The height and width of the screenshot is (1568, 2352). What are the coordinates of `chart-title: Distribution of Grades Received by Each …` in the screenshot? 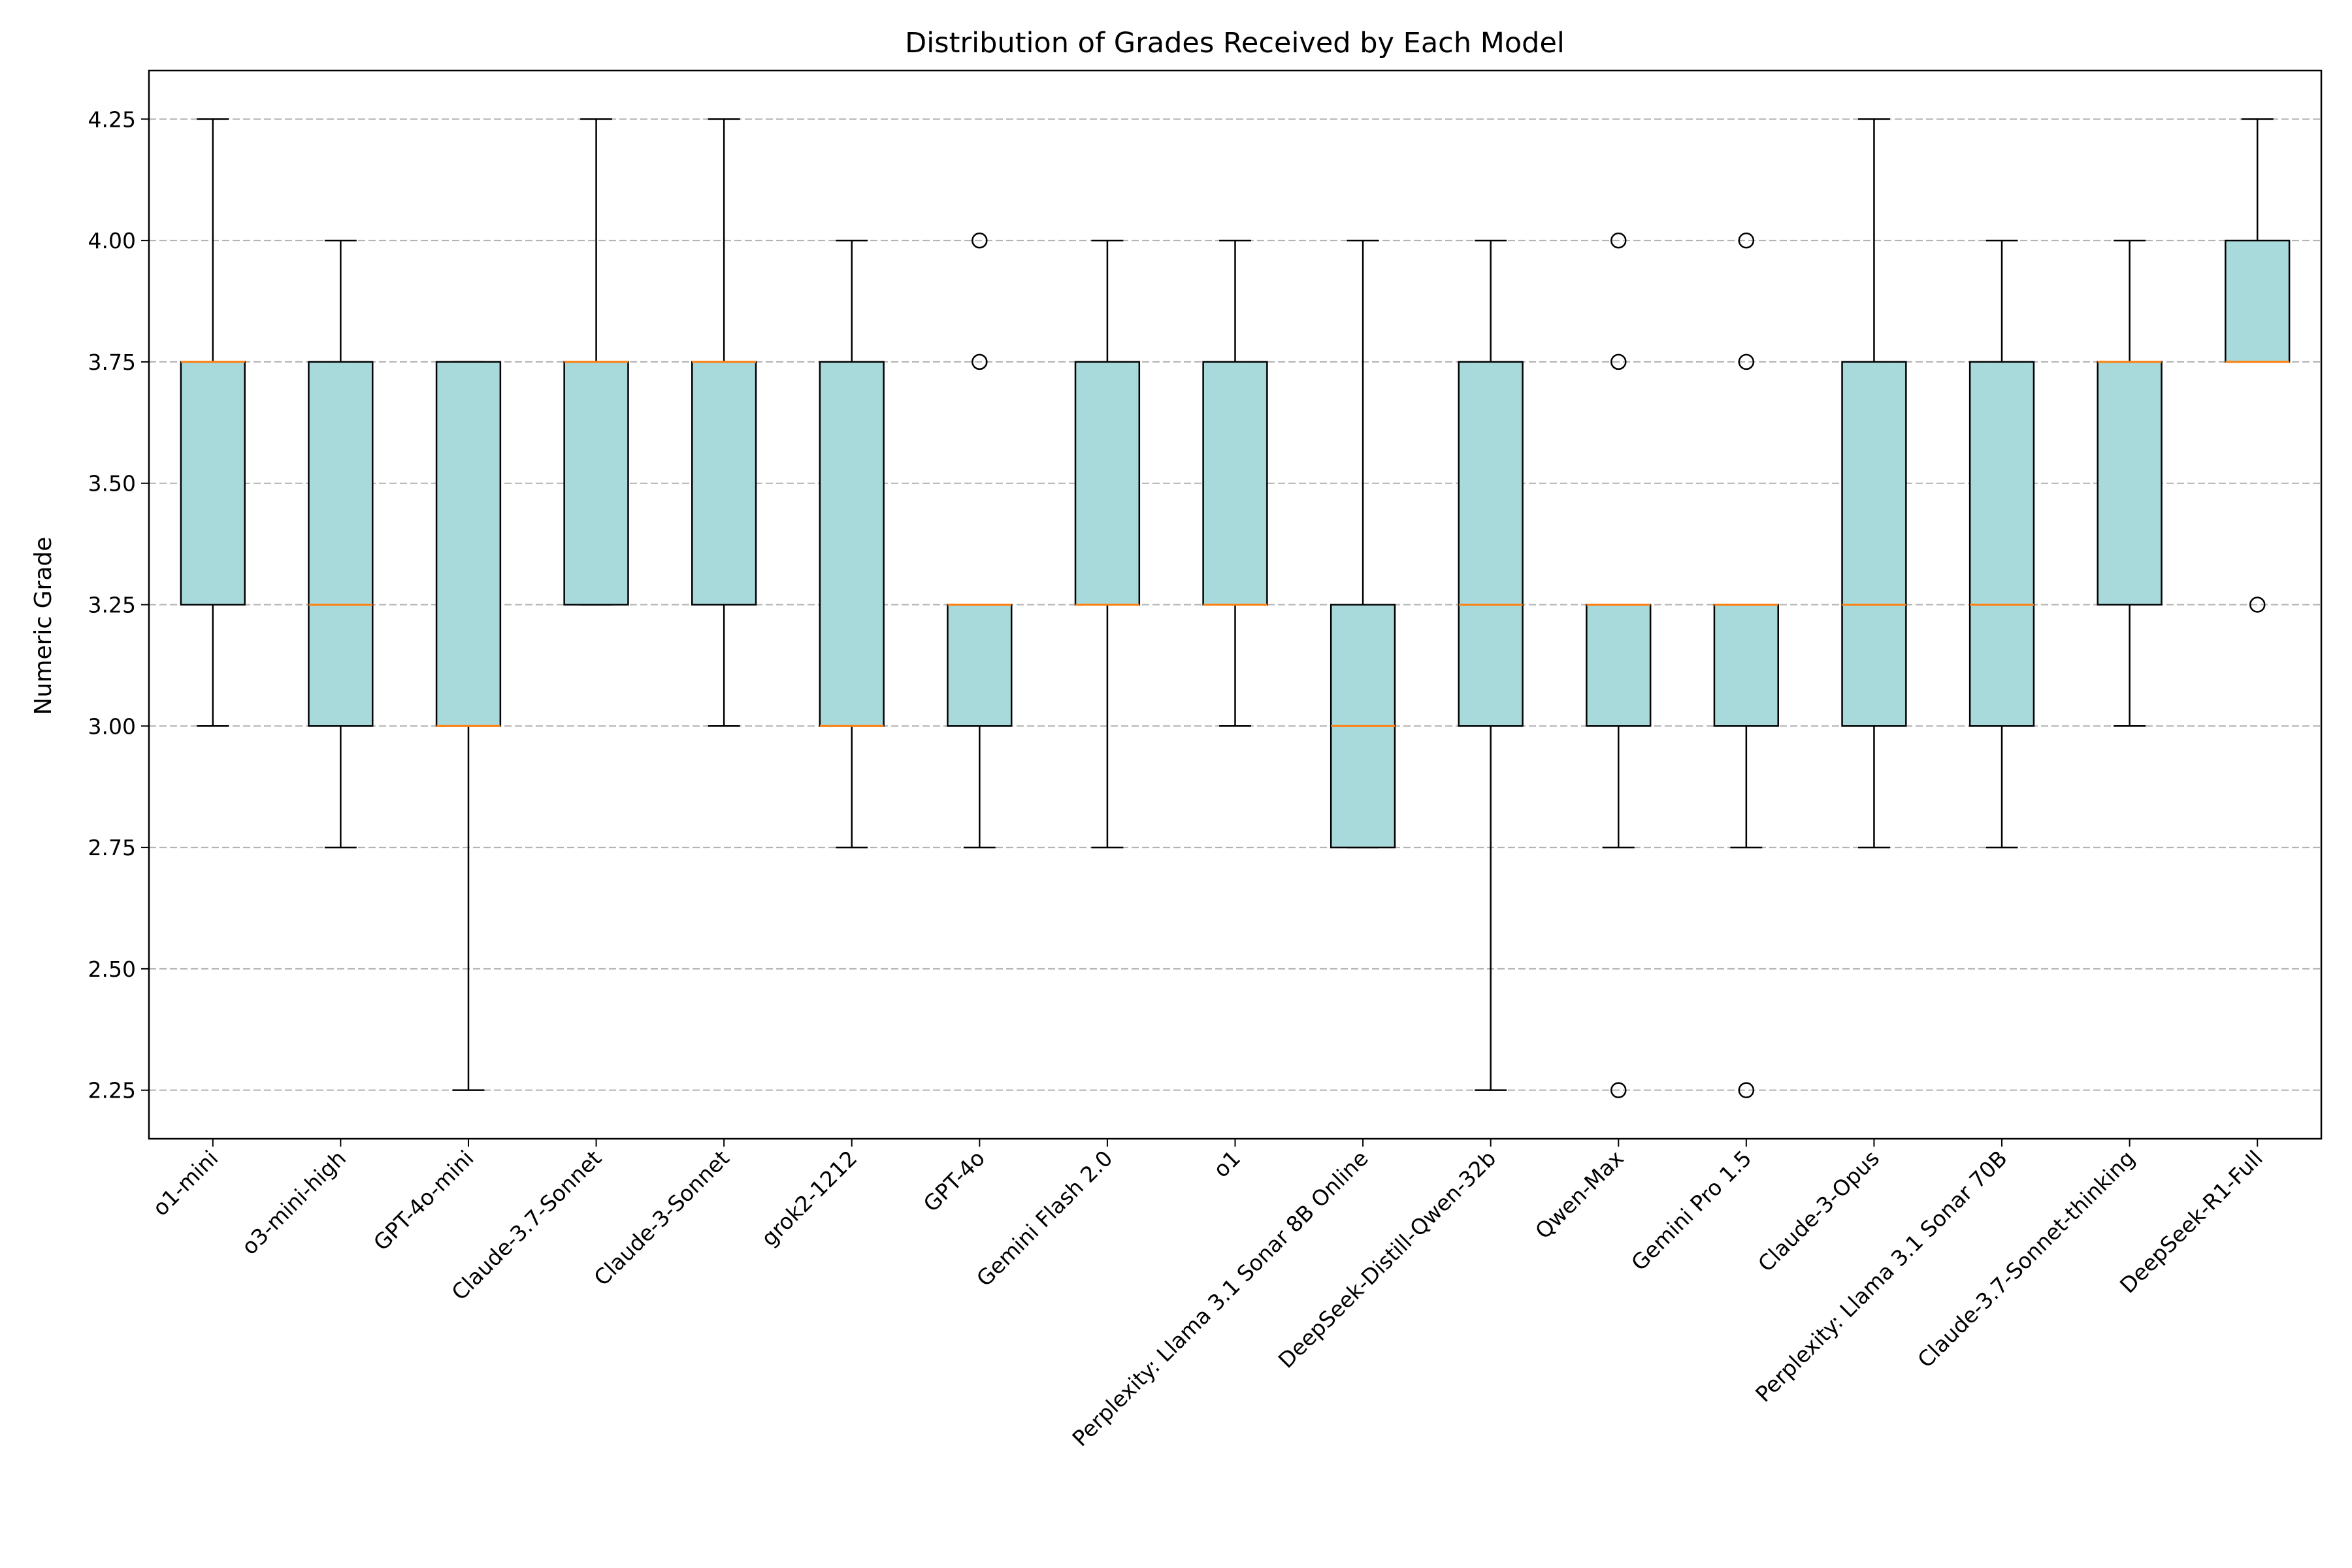 It's located at (1235, 43).